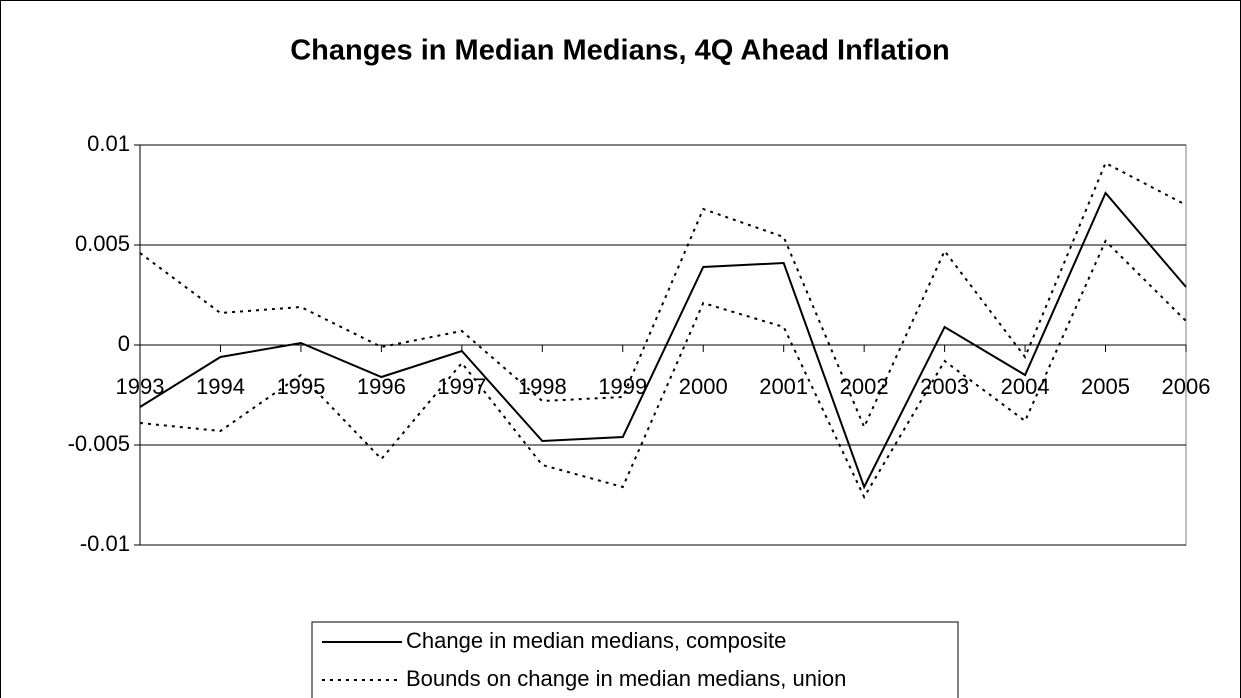  Describe the element at coordinates (99, 443) in the screenshot. I see `y-tick-label: -0.005` at that location.